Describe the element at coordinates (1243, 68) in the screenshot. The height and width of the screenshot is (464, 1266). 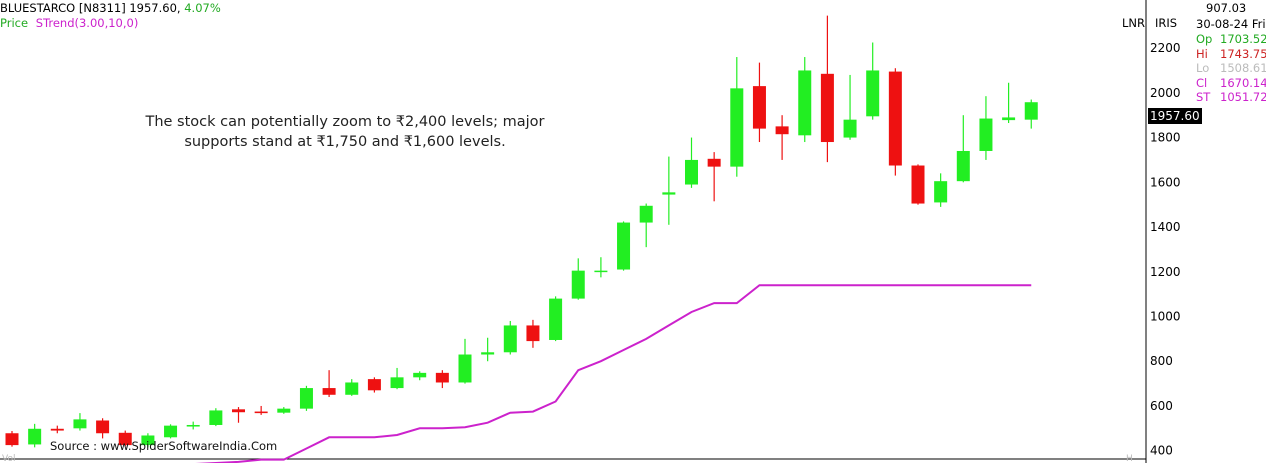
I see `info-row-value: 1508.61` at that location.